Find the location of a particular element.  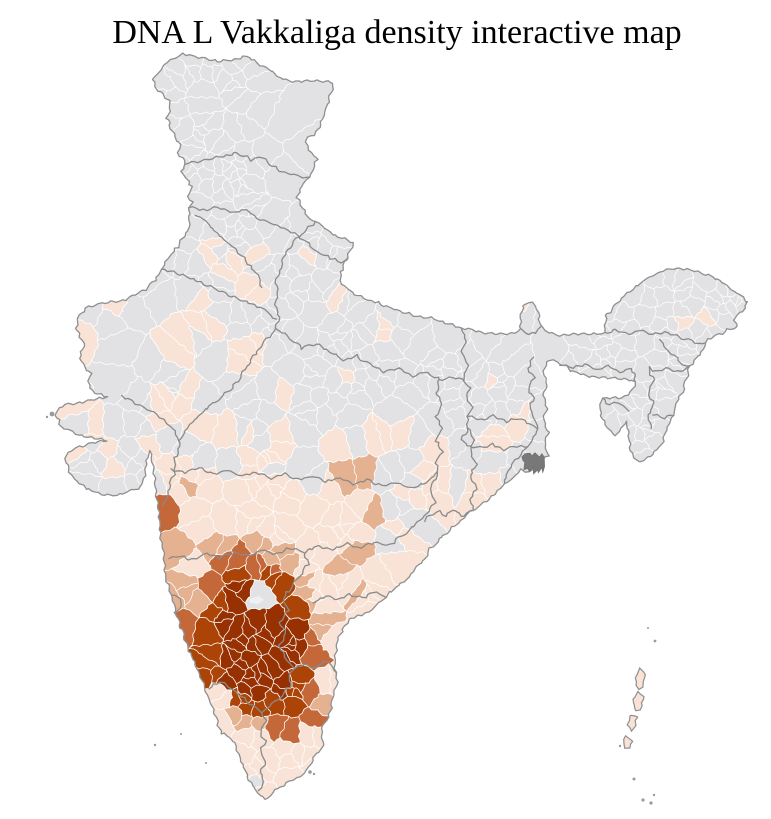

svg-text:DNA L Vakkaliga density intera: DNA L Vakkaliga density interactive map is located at coordinates (396, 32).